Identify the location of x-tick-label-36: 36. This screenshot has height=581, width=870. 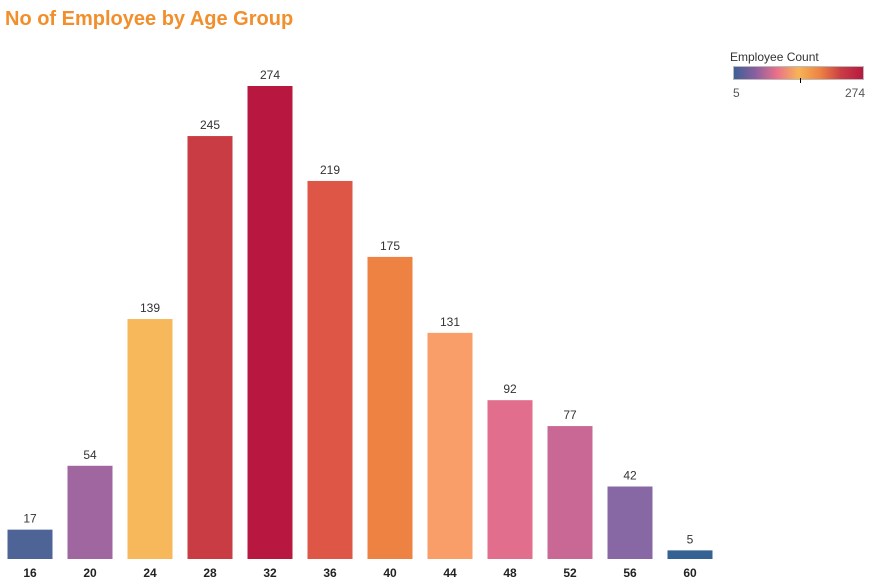
(330, 573).